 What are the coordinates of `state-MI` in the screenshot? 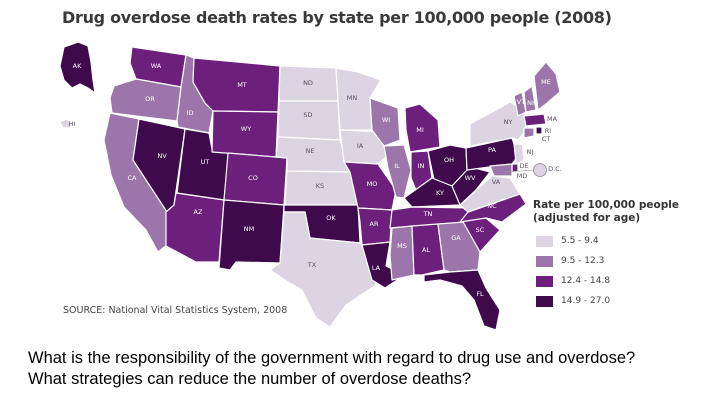 It's located at (422, 128).